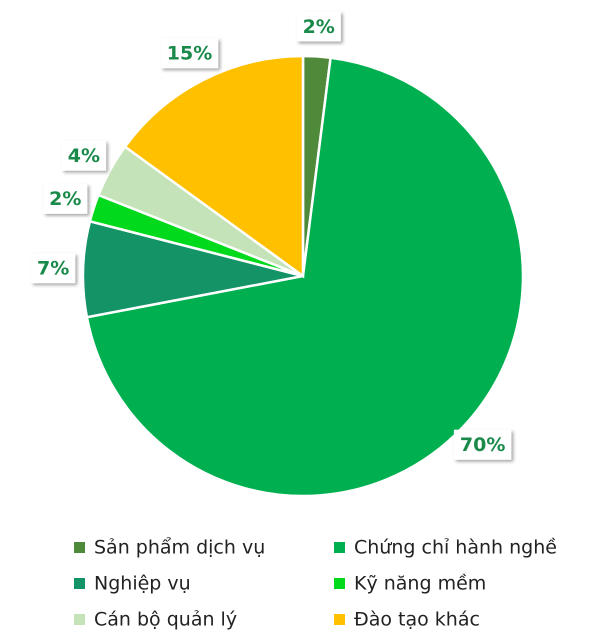 The height and width of the screenshot is (639, 614). What do you see at coordinates (420, 584) in the screenshot?
I see `legend-label: Kỹ năng mềm` at bounding box center [420, 584].